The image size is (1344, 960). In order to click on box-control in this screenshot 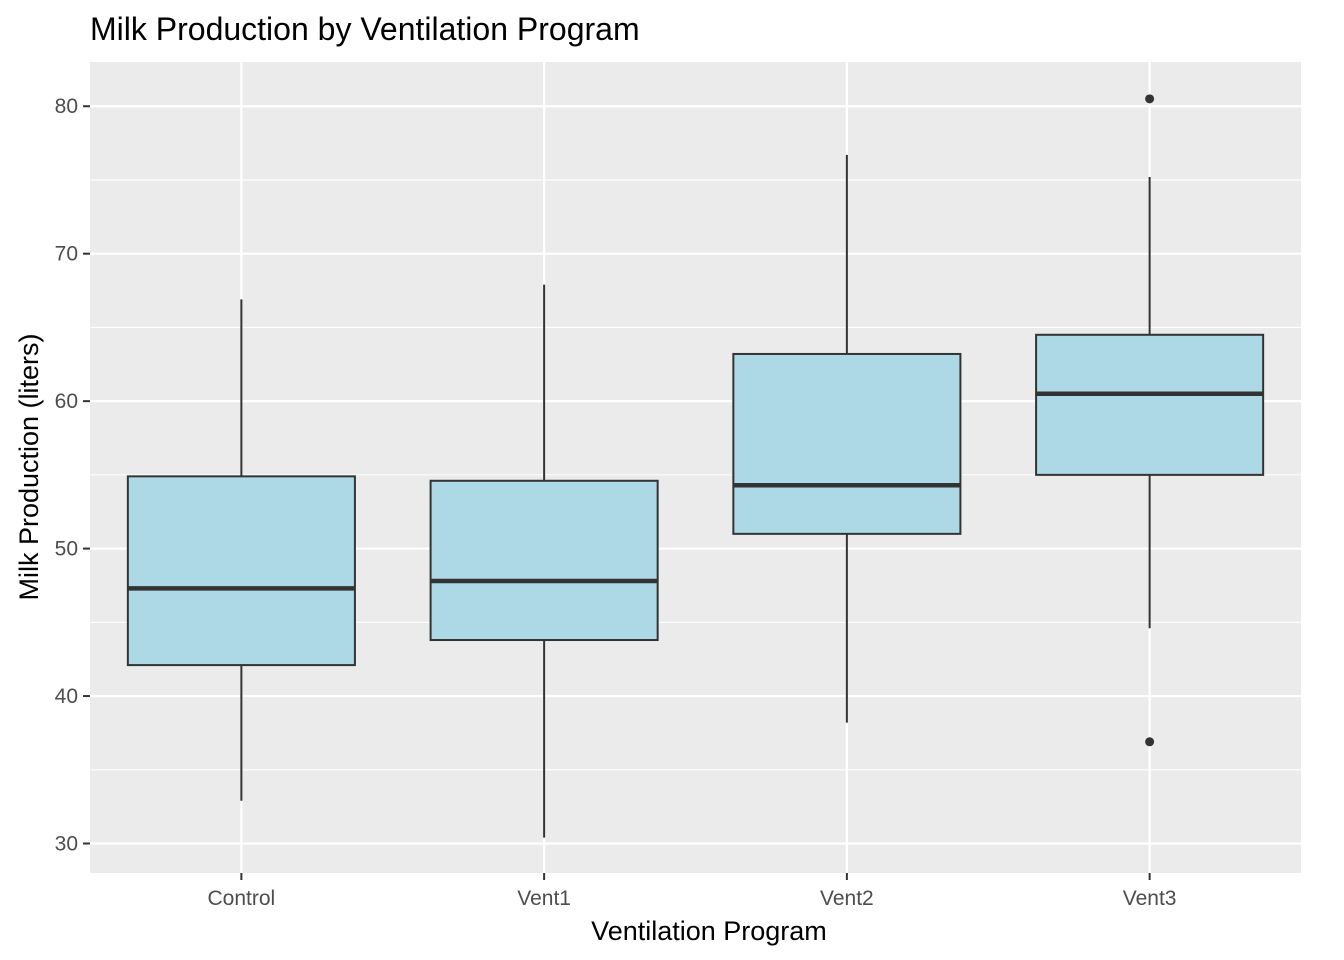, I will do `click(241, 550)`.